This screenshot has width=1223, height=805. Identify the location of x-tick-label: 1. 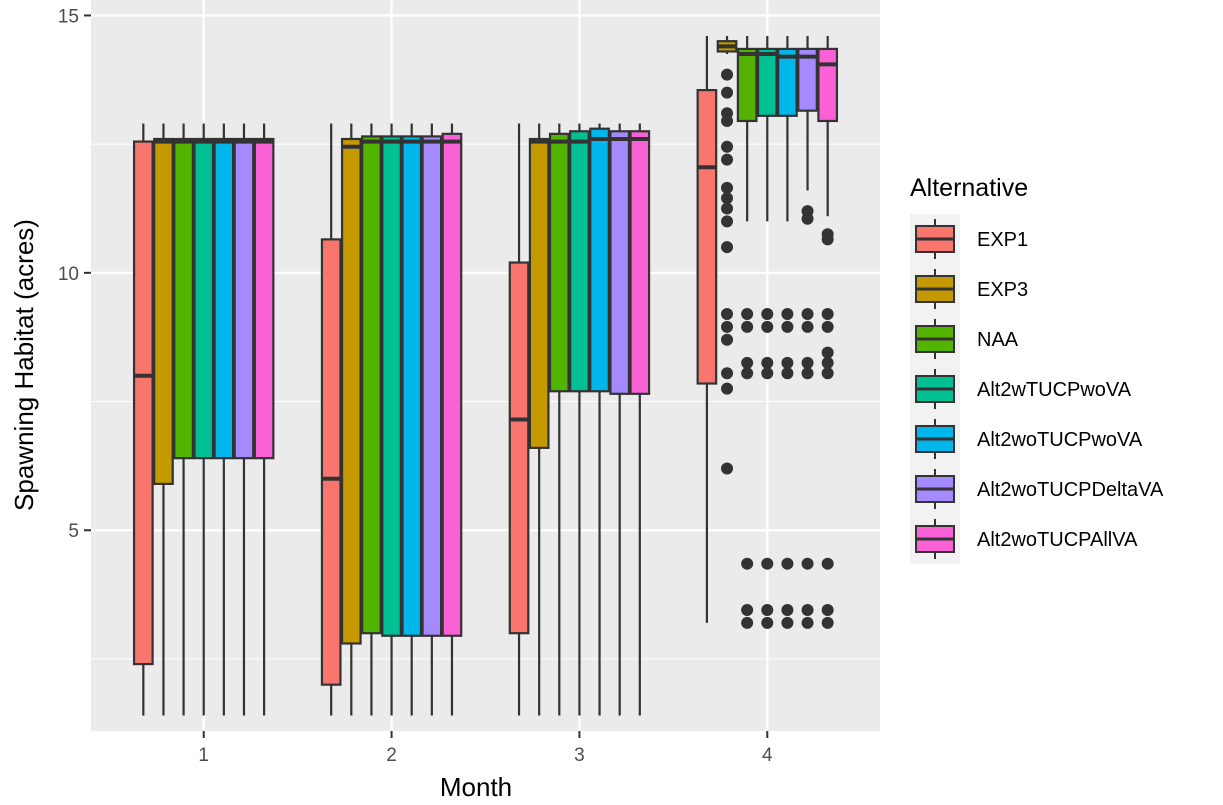
(203, 755).